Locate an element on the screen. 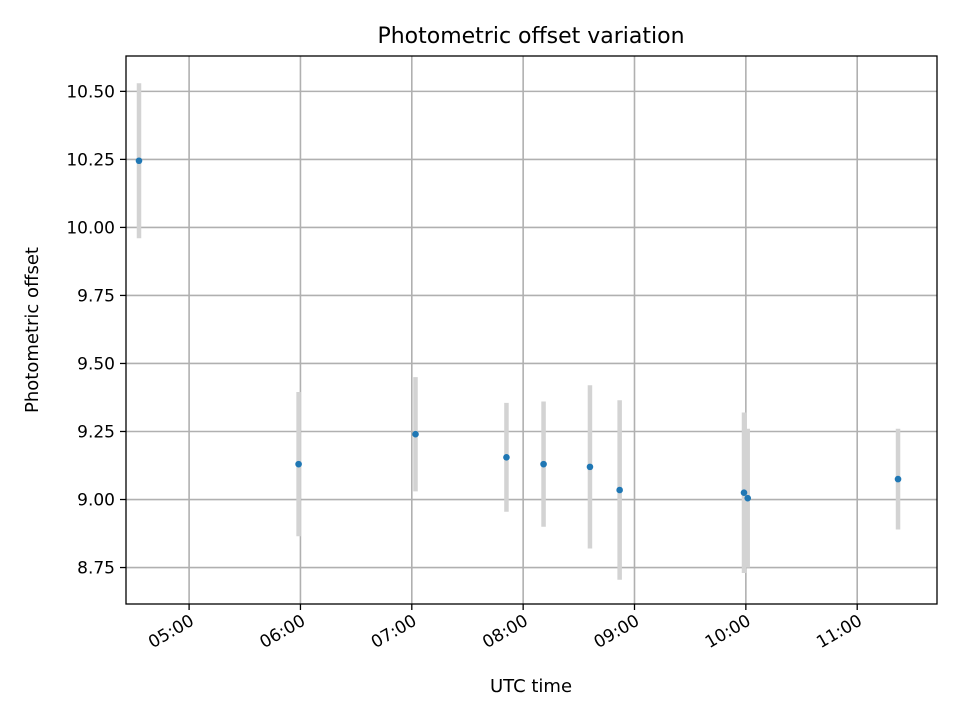 The height and width of the screenshot is (720, 960). y-tick-label: 10.25 is located at coordinates (90, 160).